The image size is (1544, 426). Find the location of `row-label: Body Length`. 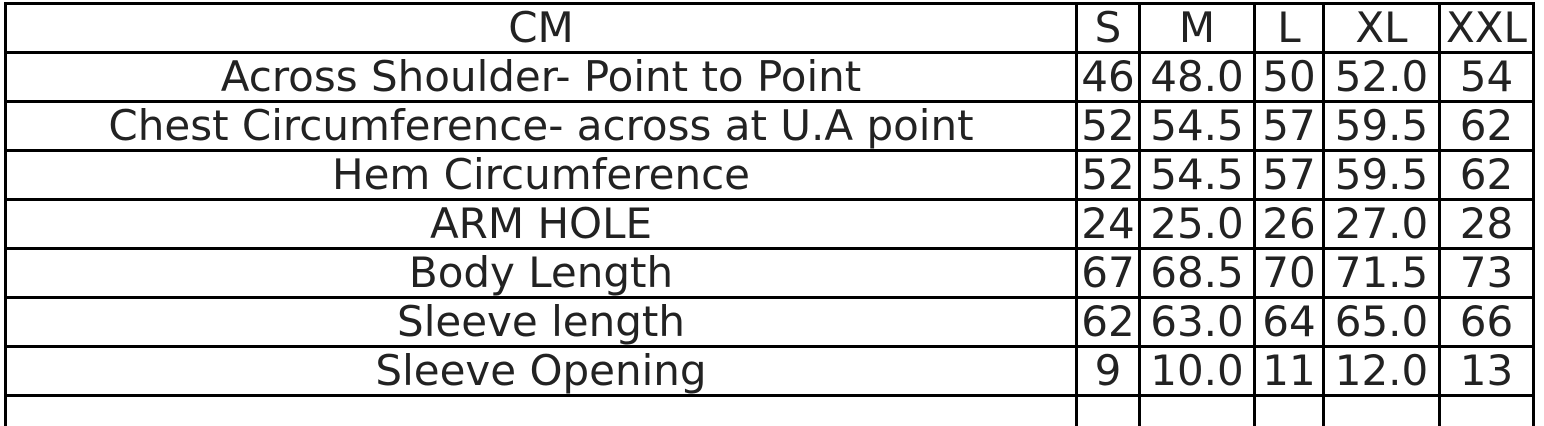

row-label: Body Length is located at coordinates (541, 273).